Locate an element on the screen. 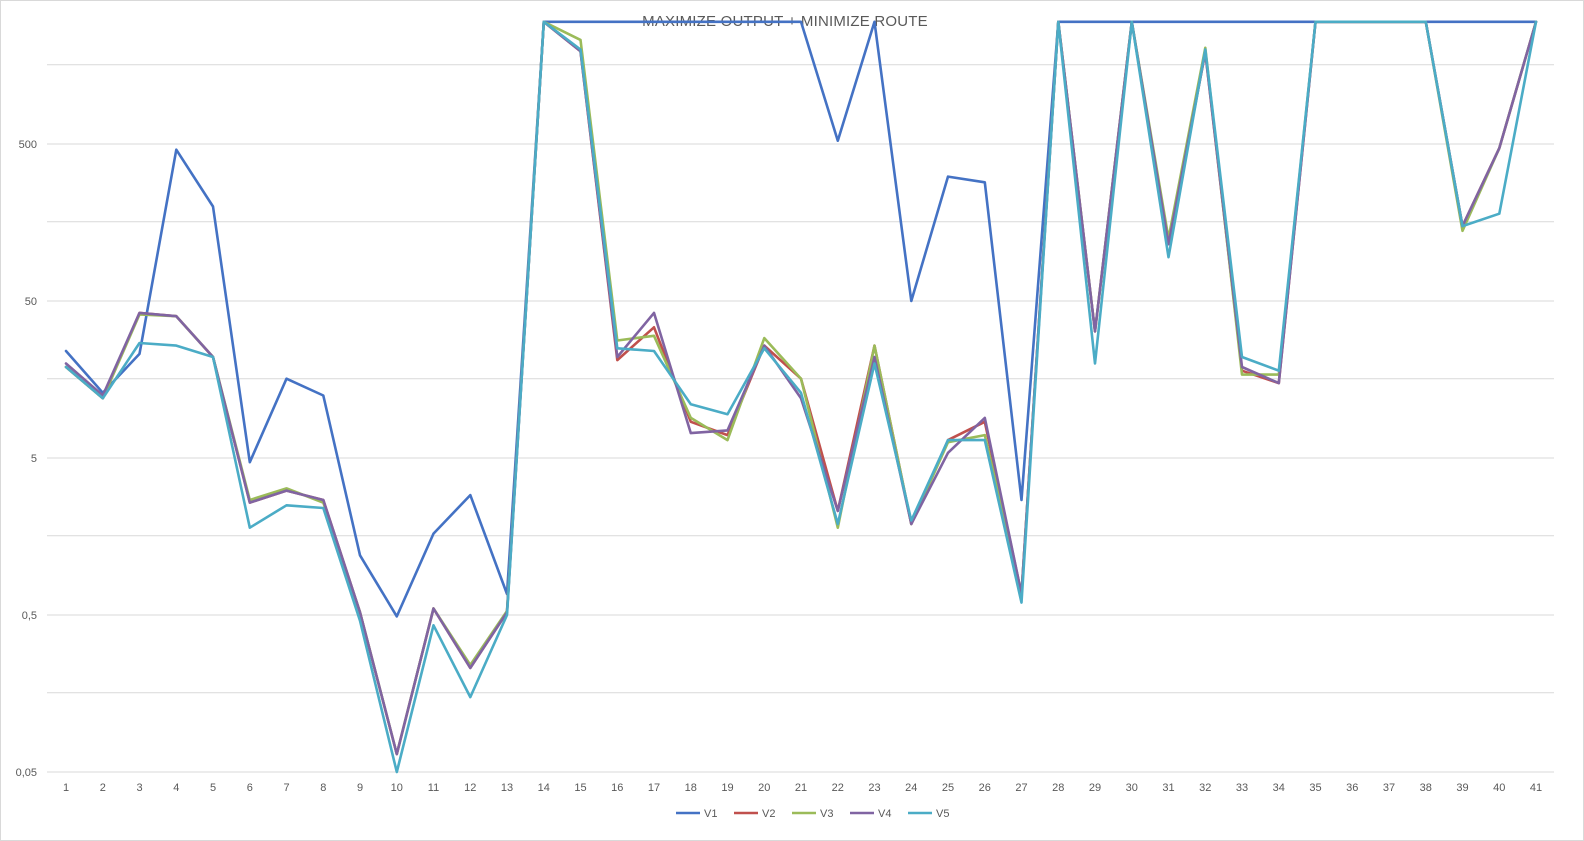 The image size is (1584, 841). legend-label-v2: V2 is located at coordinates (768, 814).